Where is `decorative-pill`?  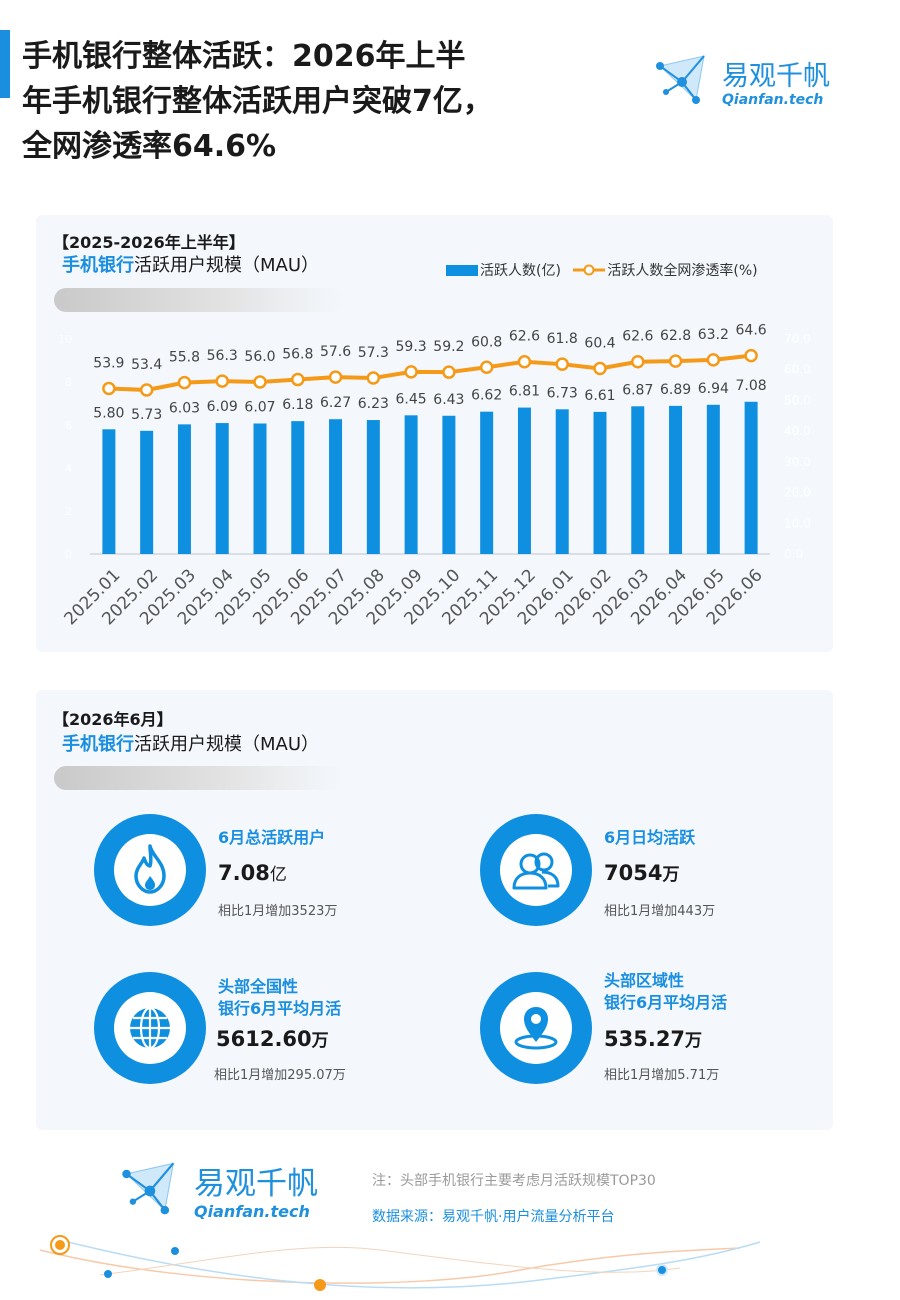
decorative-pill is located at coordinates (199, 300).